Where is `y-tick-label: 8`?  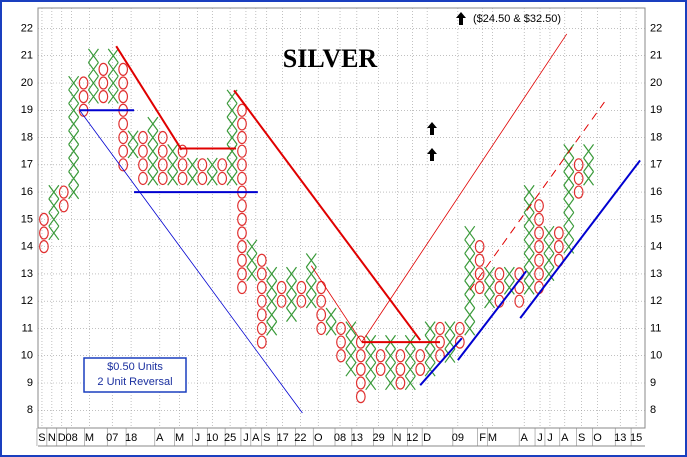 y-tick-label: 8 is located at coordinates (30, 410).